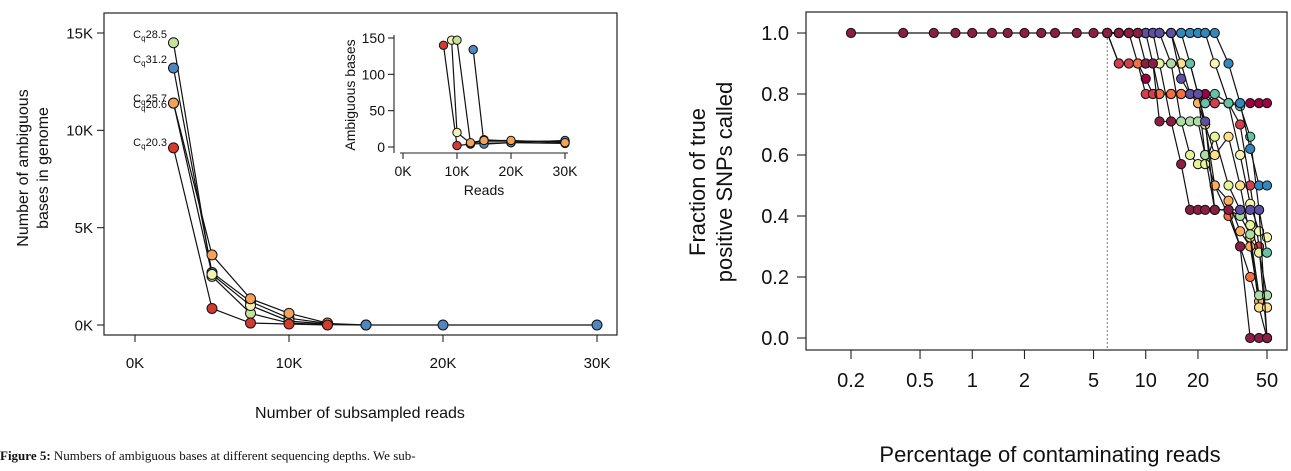 The image size is (1291, 471). What do you see at coordinates (851, 381) in the screenshot?
I see `x-tick-label: 0.2` at bounding box center [851, 381].